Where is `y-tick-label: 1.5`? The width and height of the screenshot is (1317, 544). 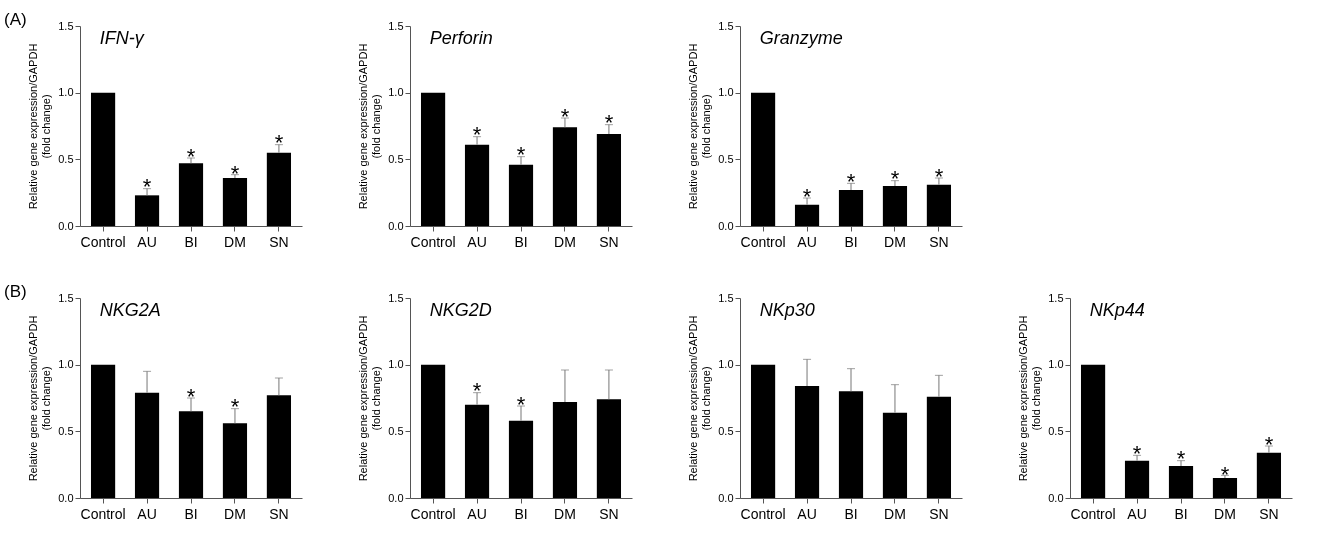 y-tick-label: 1.5 is located at coordinates (66, 297).